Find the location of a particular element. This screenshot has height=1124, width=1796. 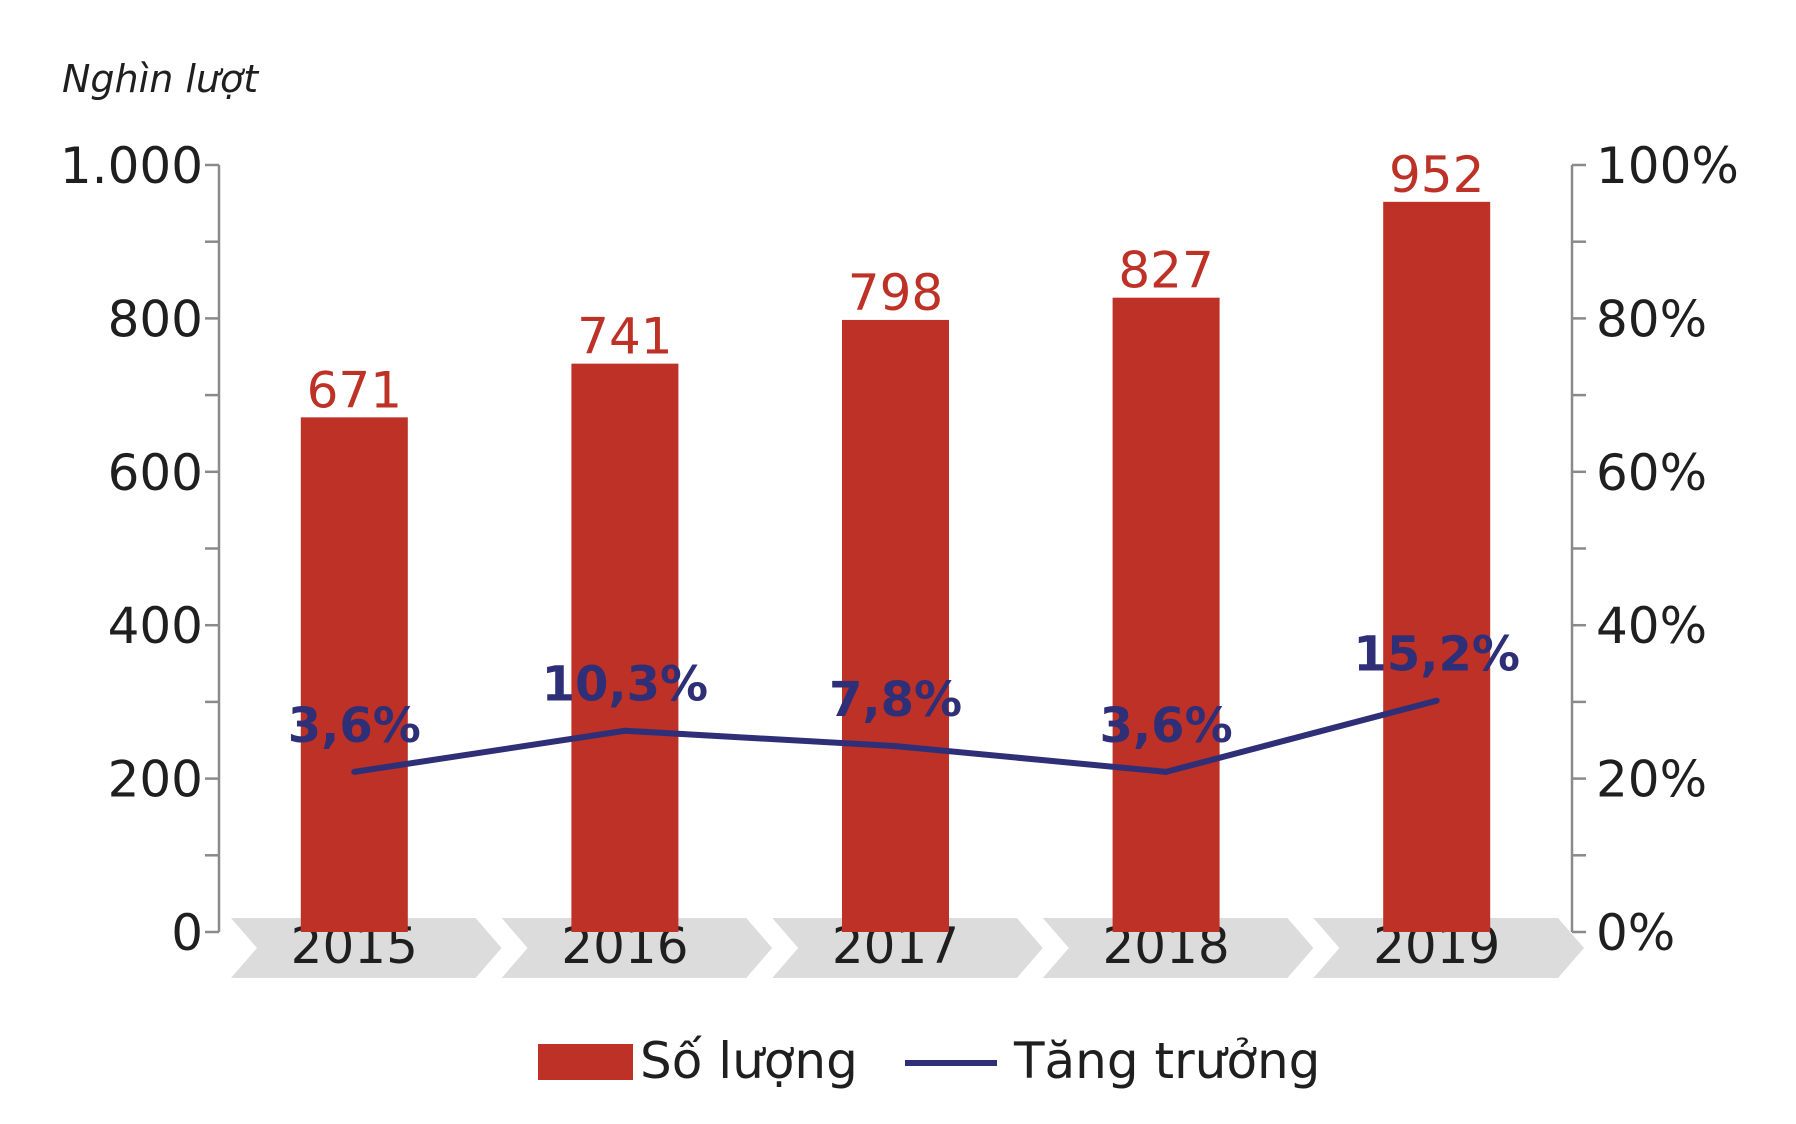

left-tick-label: 200 is located at coordinates (155, 780).